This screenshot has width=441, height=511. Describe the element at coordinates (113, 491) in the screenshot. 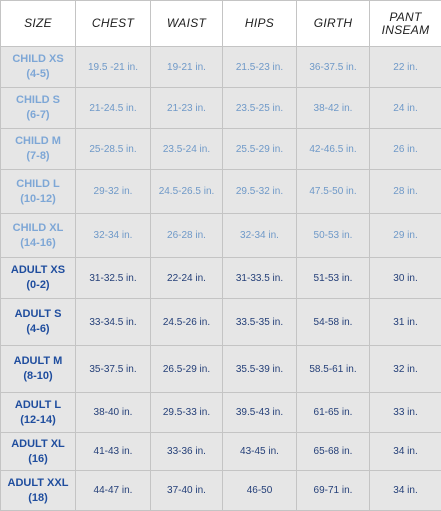

I see `chest-cell: 44-47 in.` at that location.